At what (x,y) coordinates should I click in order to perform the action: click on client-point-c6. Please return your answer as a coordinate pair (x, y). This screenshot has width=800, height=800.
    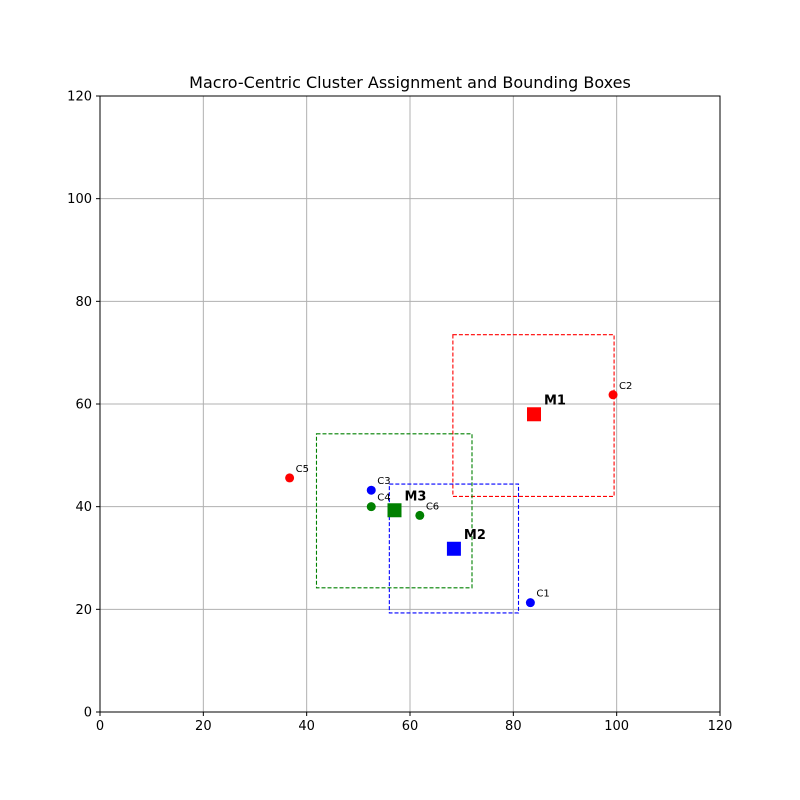
    Looking at the image, I should click on (420, 515).